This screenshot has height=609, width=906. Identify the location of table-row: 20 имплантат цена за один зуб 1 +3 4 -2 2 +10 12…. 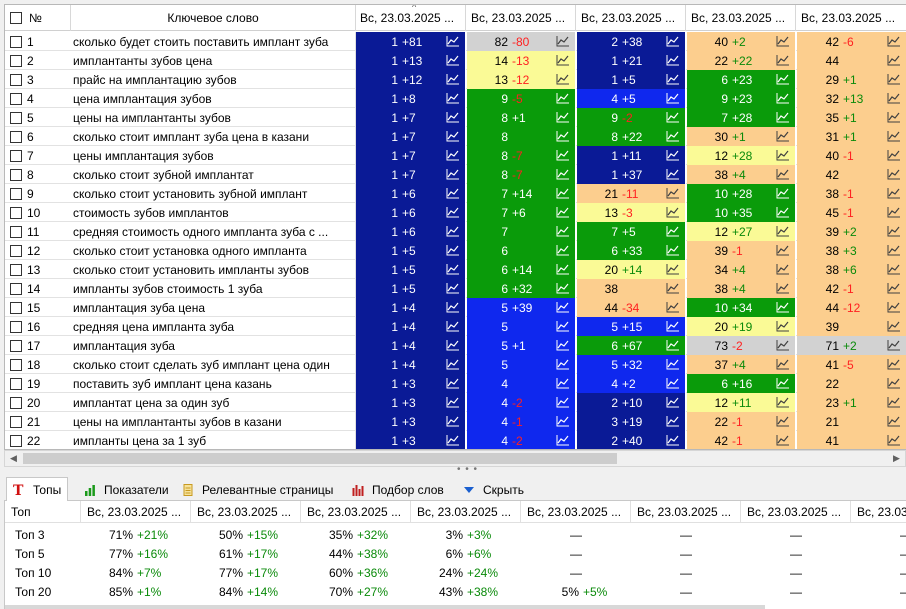
(455, 402).